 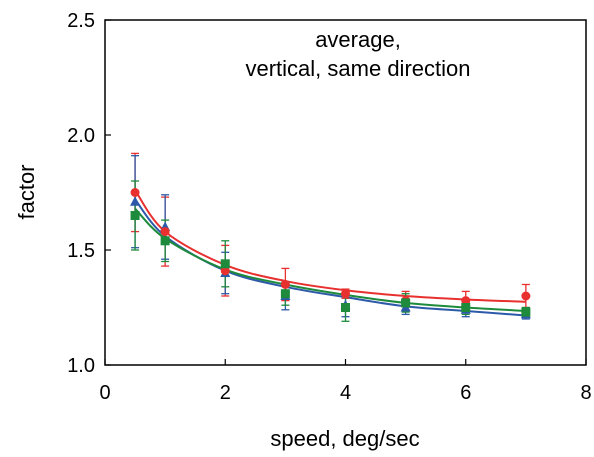 I want to click on y-tick-label: 1.5, so click(x=81, y=251).